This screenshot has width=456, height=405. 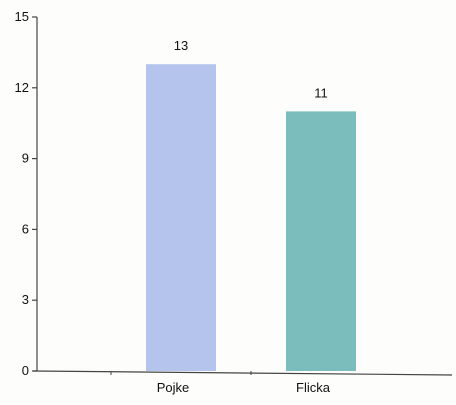 What do you see at coordinates (173, 387) in the screenshot?
I see `x-tick-label-pojke: Pojke` at bounding box center [173, 387].